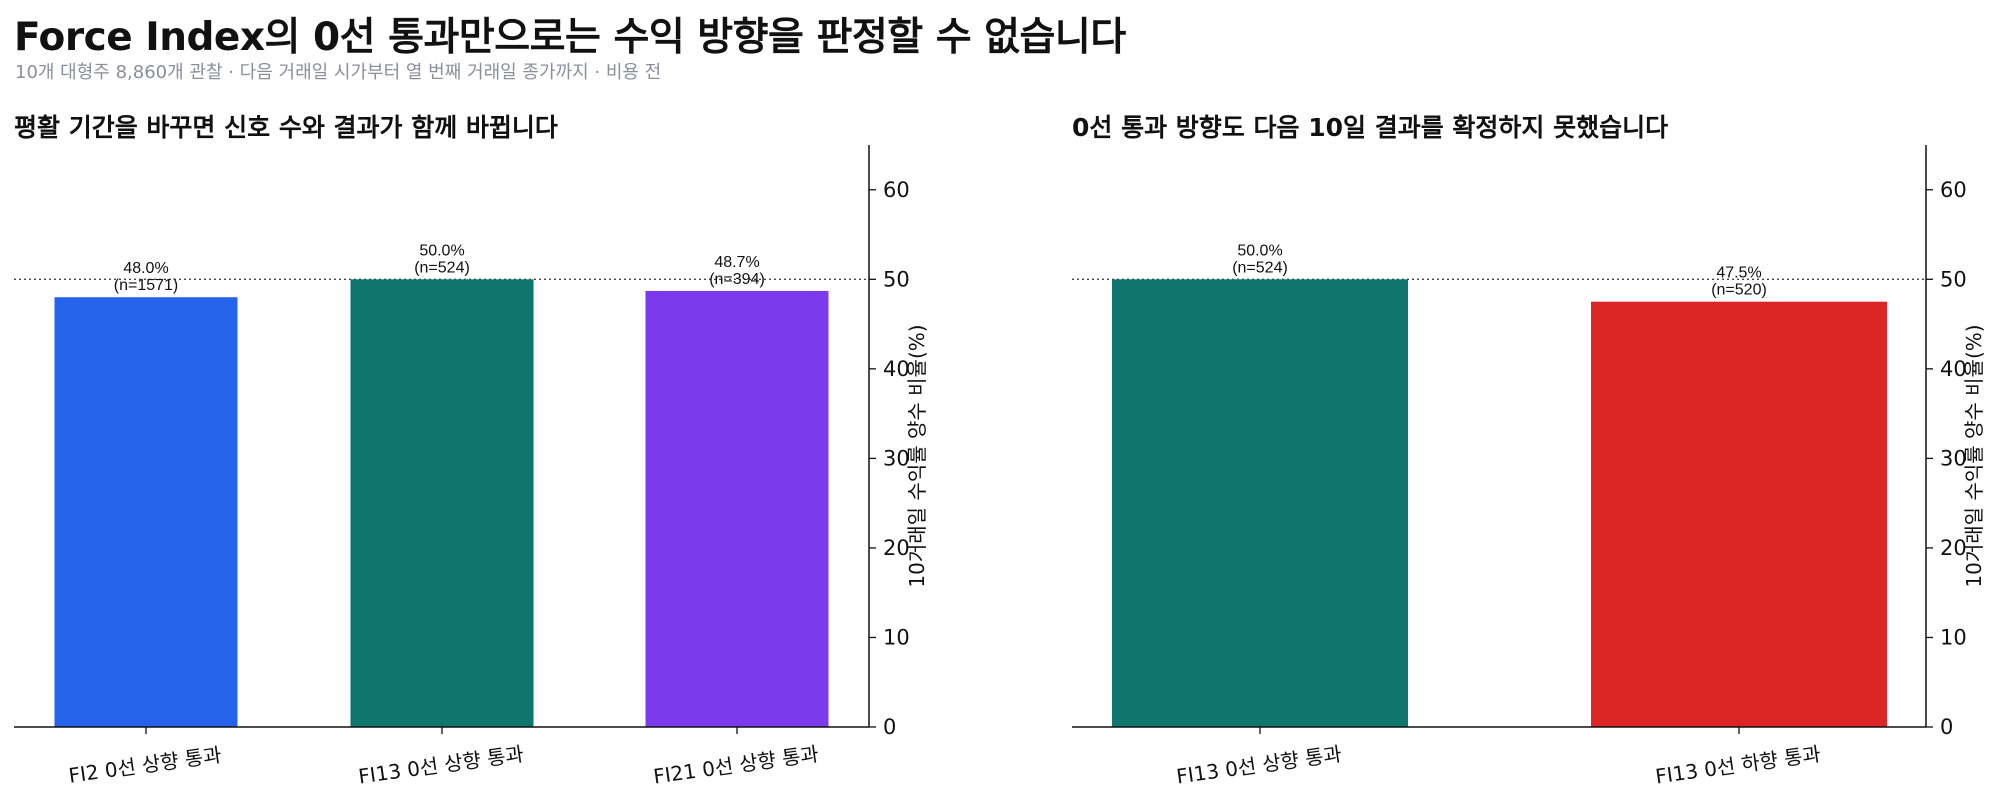  Describe the element at coordinates (1738, 765) in the screenshot. I see `right-category-label-2: FI13 0선 하향 통과` at that location.